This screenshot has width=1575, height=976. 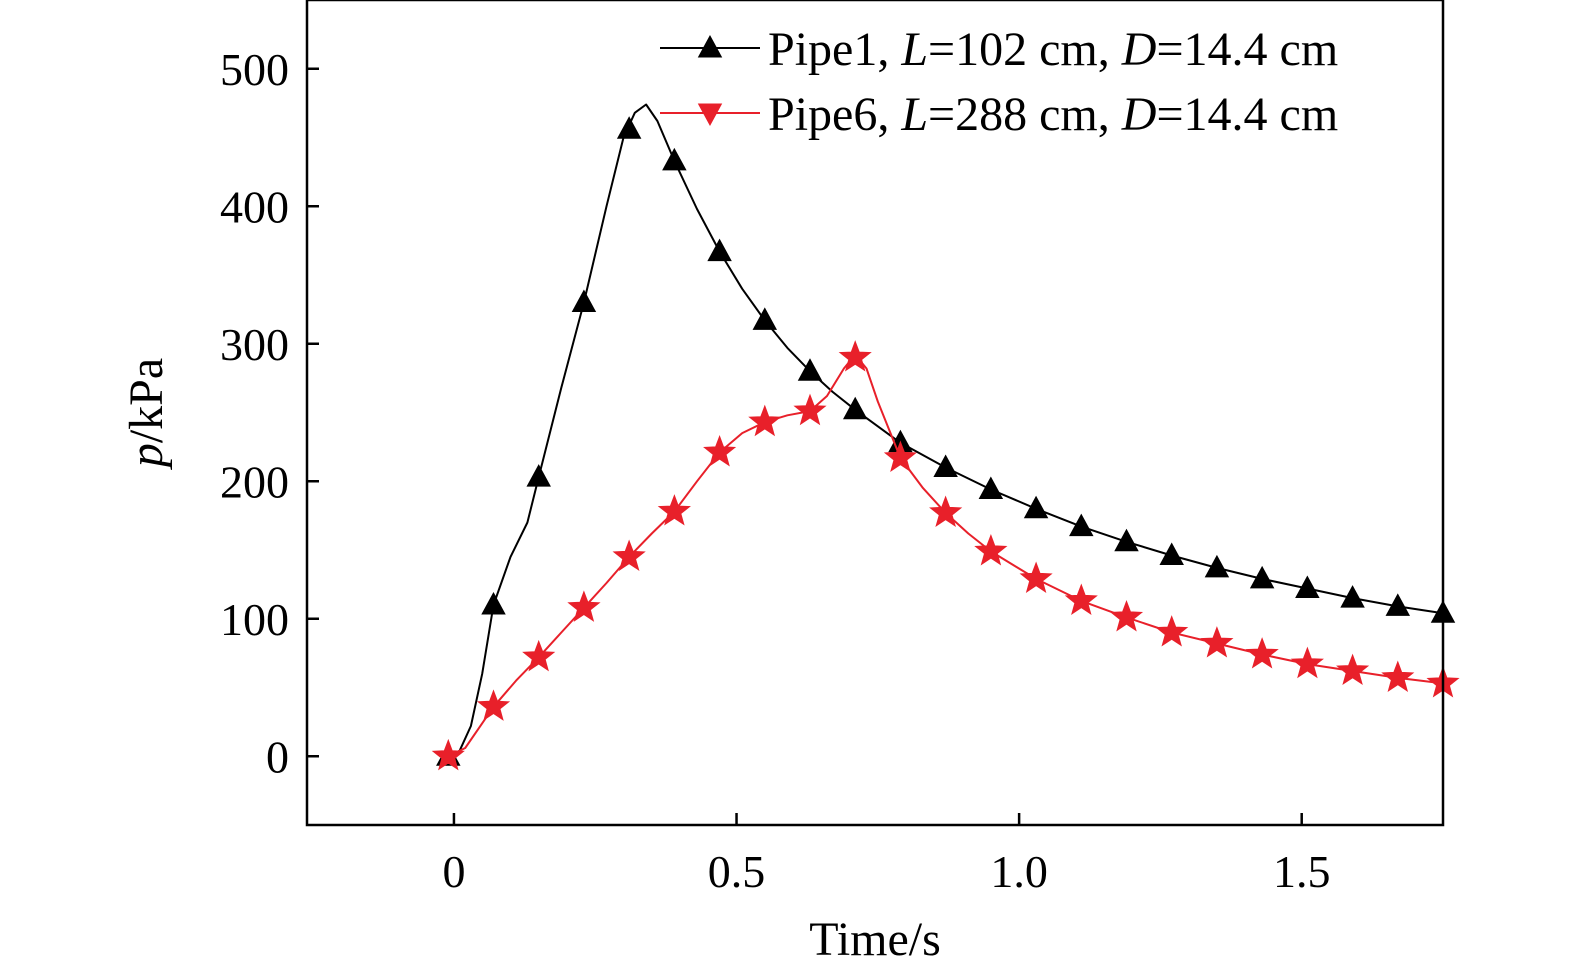 What do you see at coordinates (737, 871) in the screenshot?
I see `x-tick-label: 0.5` at bounding box center [737, 871].